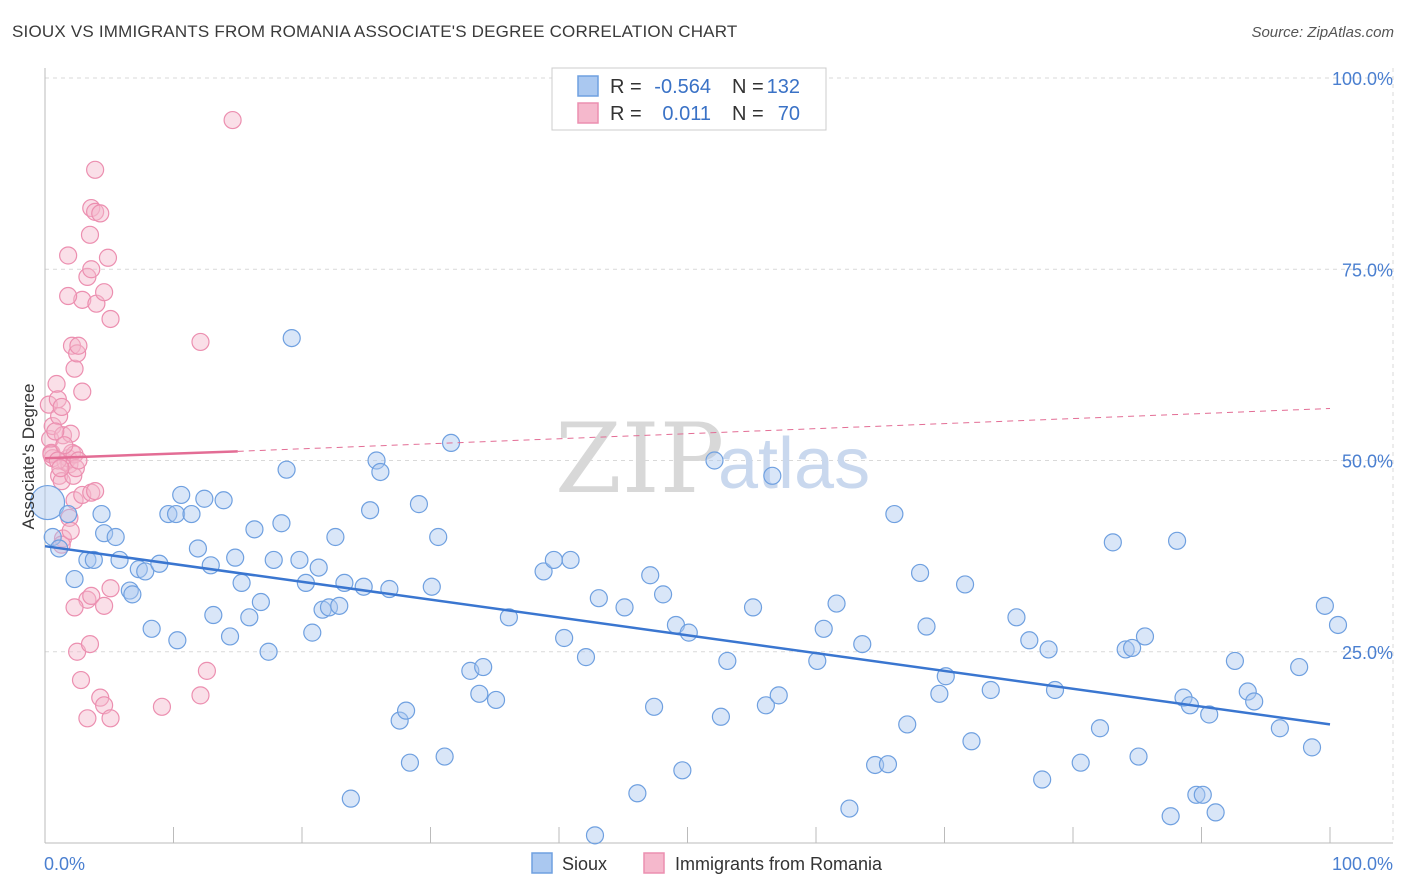 The height and width of the screenshot is (892, 1406). I want to click on romania-n-value: 70, so click(789, 114).